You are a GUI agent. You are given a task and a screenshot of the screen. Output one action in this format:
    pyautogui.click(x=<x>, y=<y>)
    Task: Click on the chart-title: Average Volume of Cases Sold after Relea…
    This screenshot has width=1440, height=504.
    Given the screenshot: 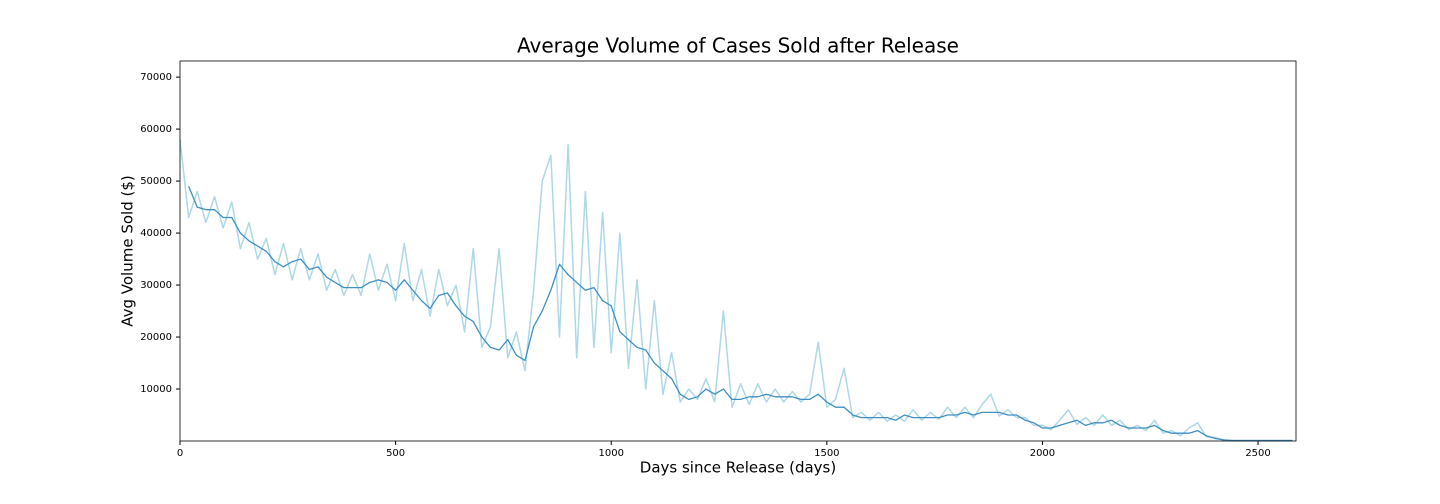 What is the action you would take?
    pyautogui.click(x=738, y=46)
    